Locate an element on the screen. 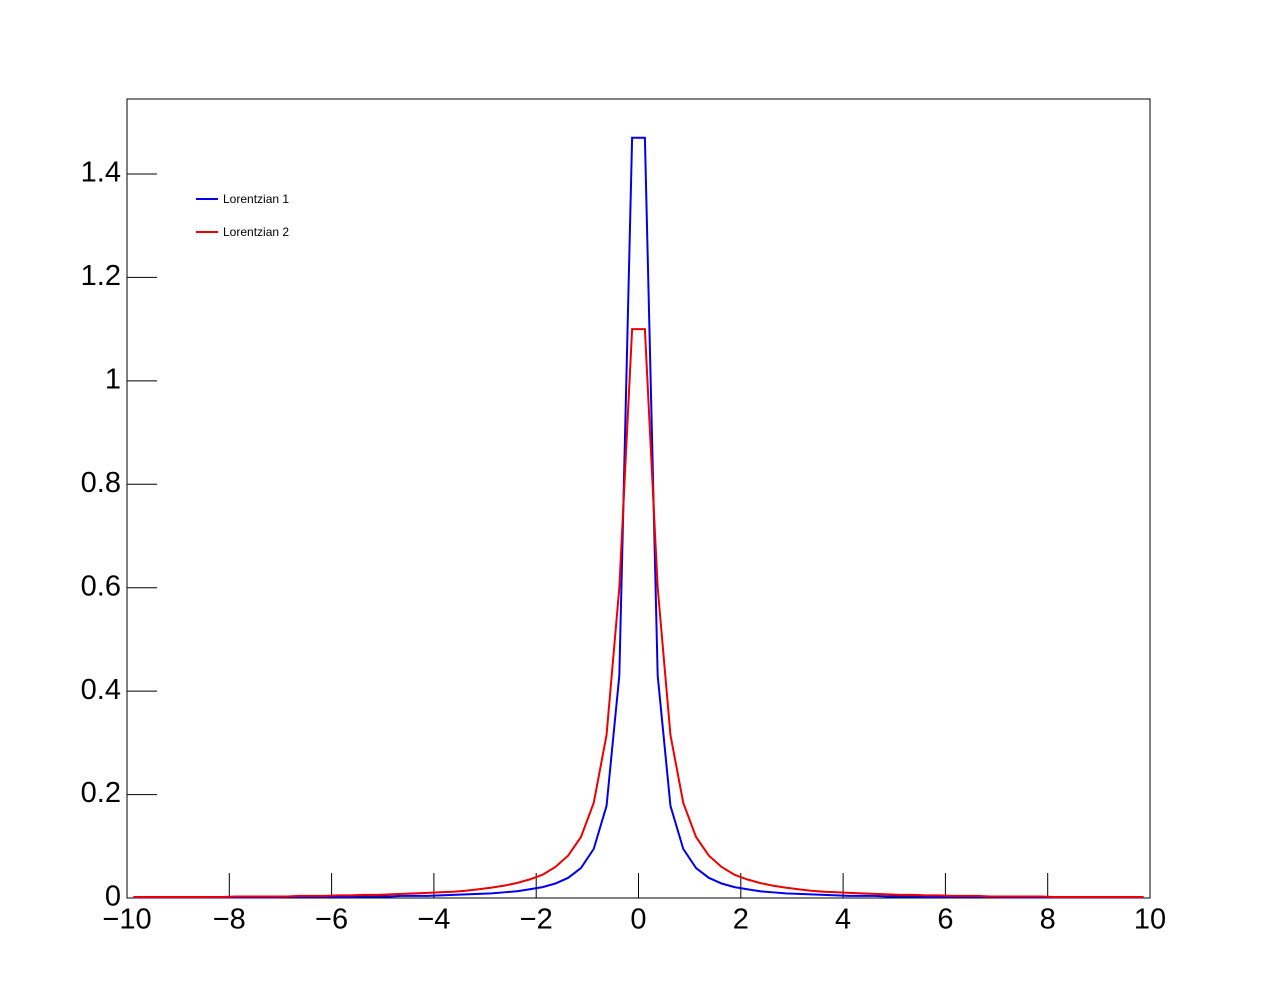  x-tick-label: 8 is located at coordinates (1048, 920).